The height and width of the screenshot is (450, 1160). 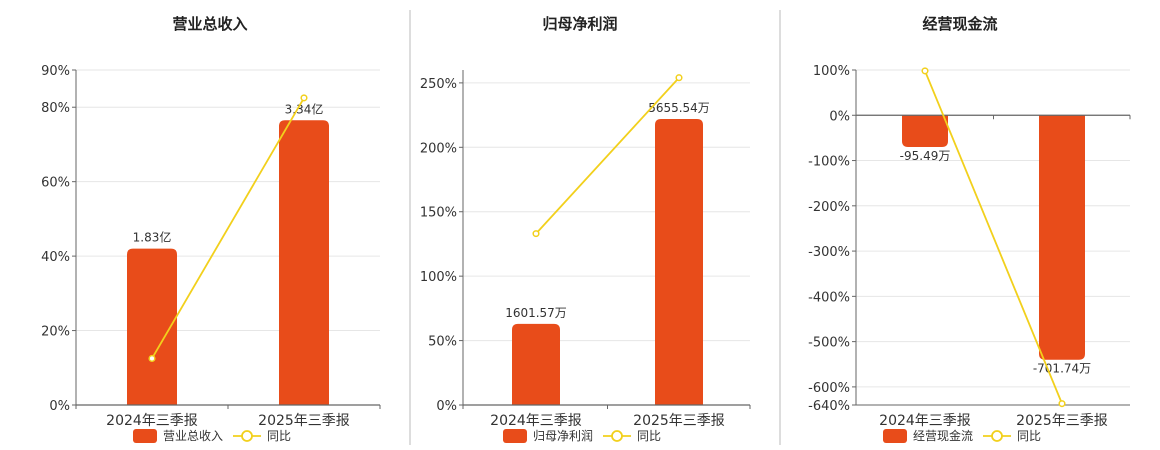 What do you see at coordinates (193, 436) in the screenshot?
I see `legend-bar-label: 营业总收入` at bounding box center [193, 436].